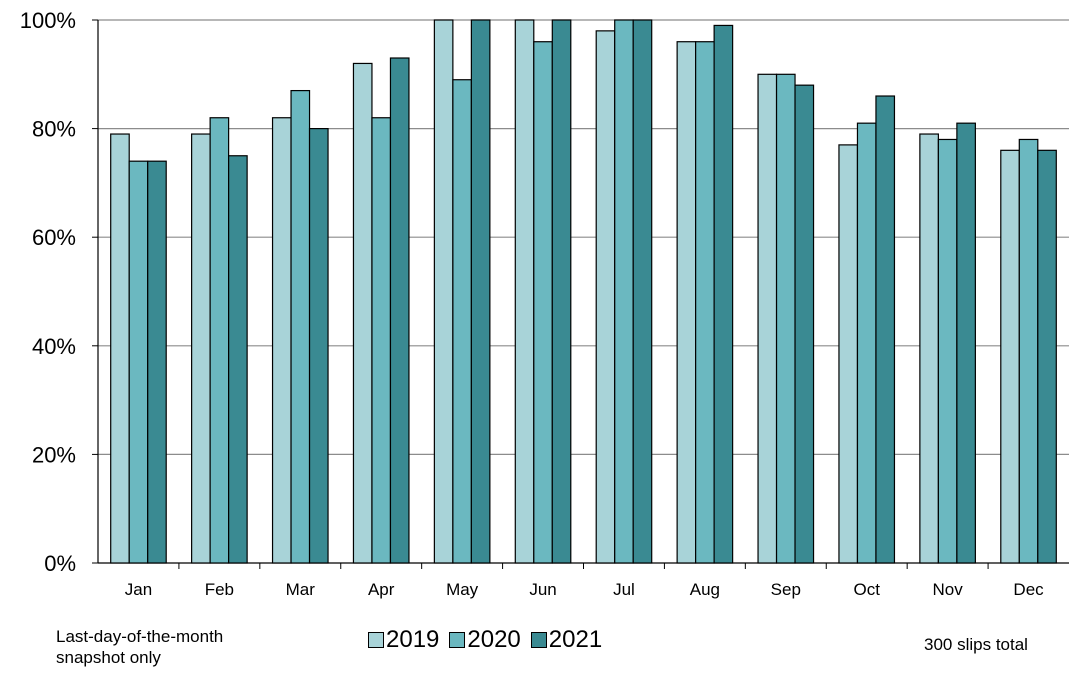  What do you see at coordinates (376, 640) in the screenshot?
I see `legend-swatch-2019` at bounding box center [376, 640].